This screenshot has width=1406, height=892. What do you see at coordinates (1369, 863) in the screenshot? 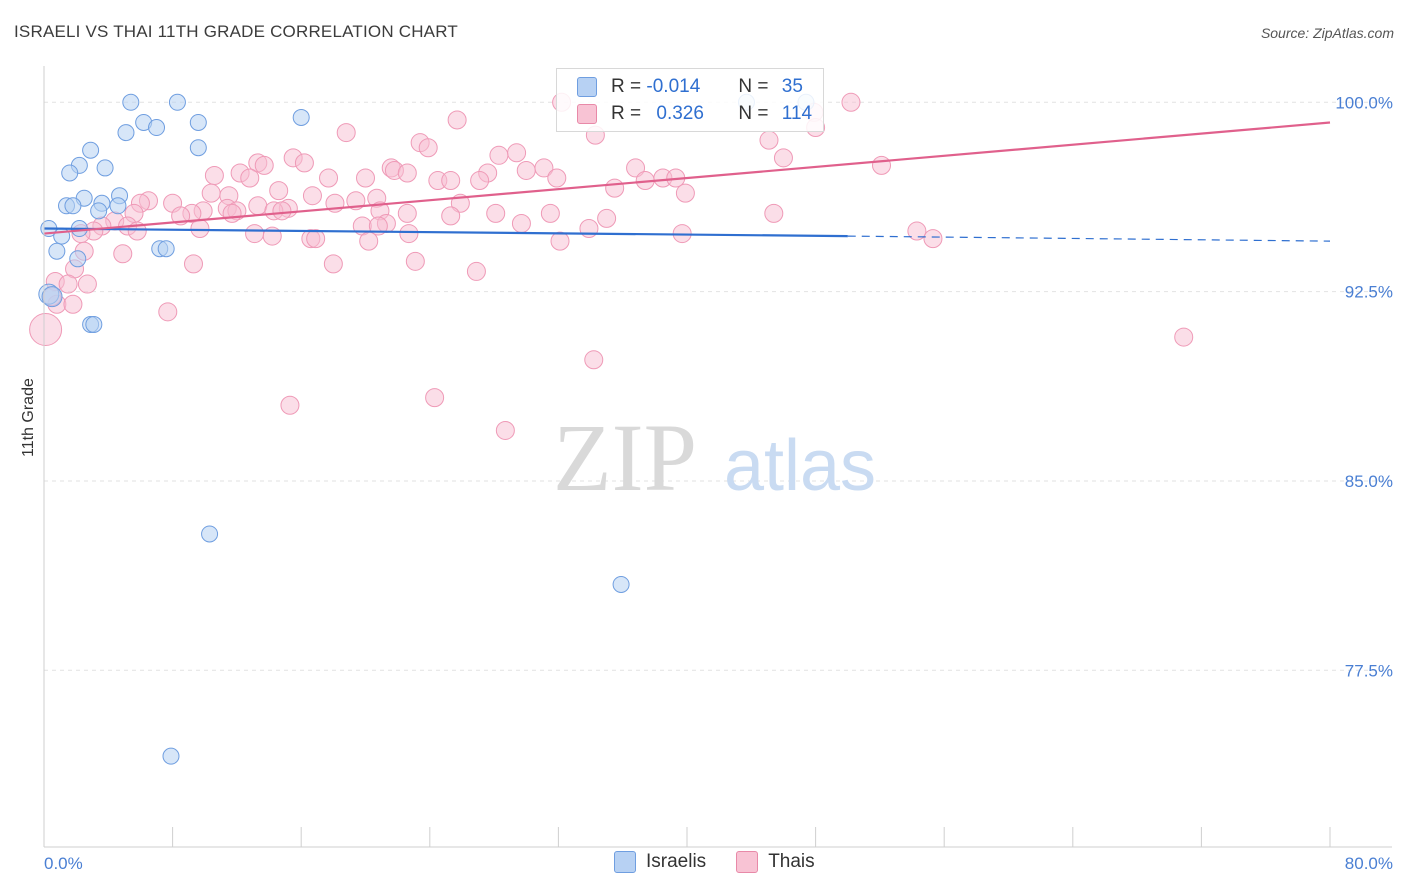
I see `x-tick-label: 80.0%` at bounding box center [1369, 863].